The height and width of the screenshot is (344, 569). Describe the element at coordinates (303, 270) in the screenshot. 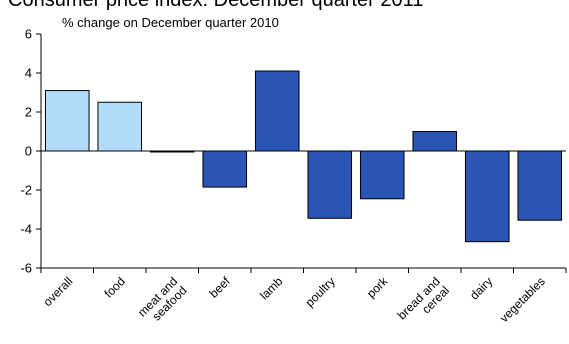

I see `x-axis` at that location.